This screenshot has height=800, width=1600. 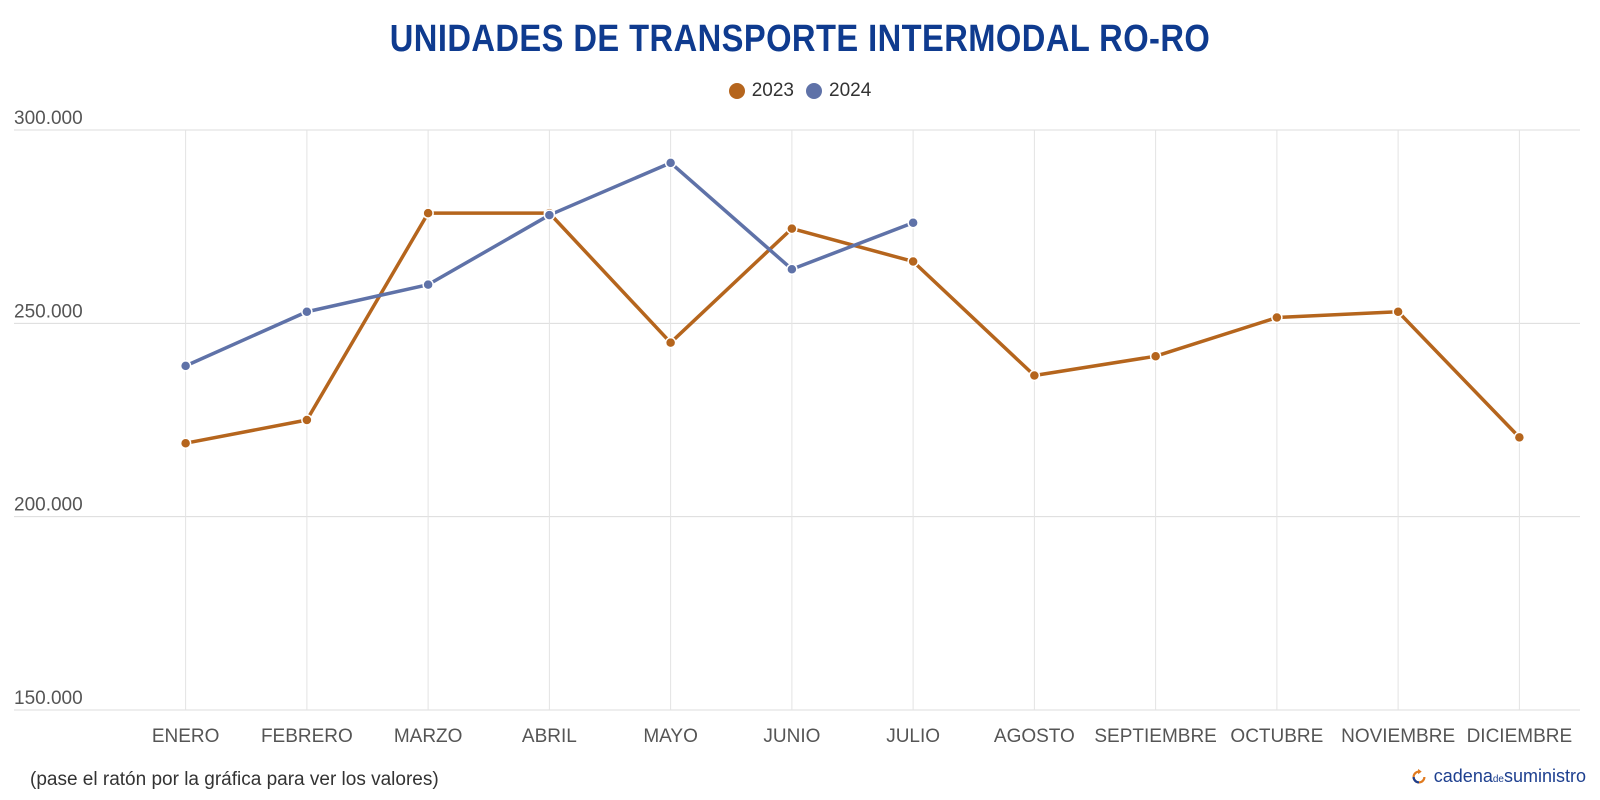 What do you see at coordinates (428, 736) in the screenshot?
I see `x-tick-label: MARZO` at bounding box center [428, 736].